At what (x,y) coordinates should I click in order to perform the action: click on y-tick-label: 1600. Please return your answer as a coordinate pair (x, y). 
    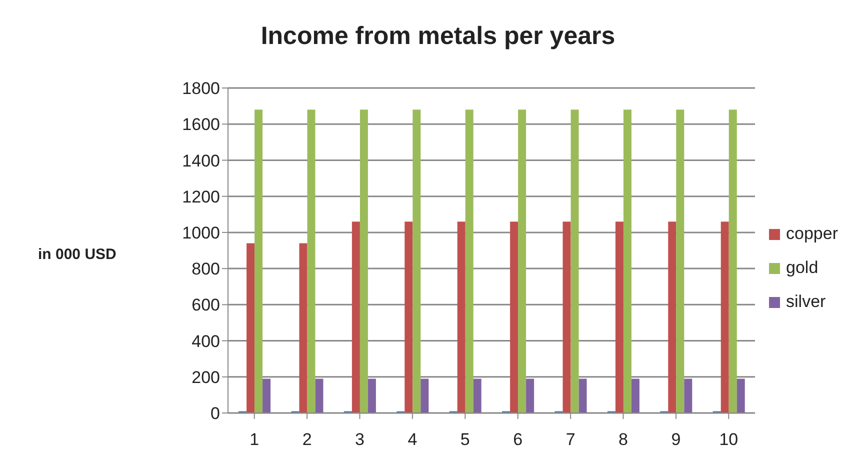
    Looking at the image, I should click on (201, 124).